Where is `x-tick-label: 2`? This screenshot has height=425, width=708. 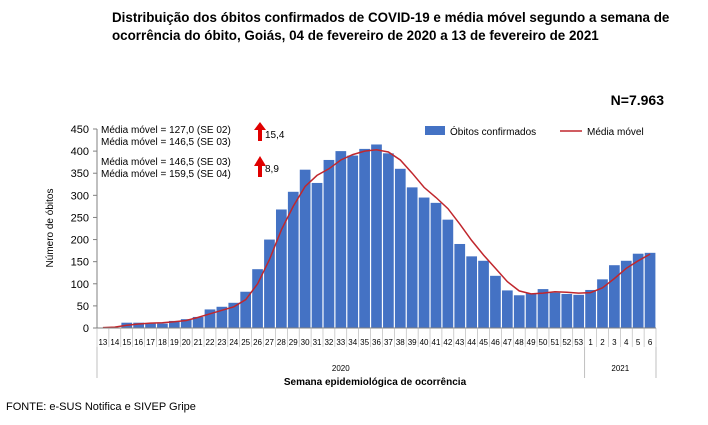
x-tick-label: 2 is located at coordinates (602, 342).